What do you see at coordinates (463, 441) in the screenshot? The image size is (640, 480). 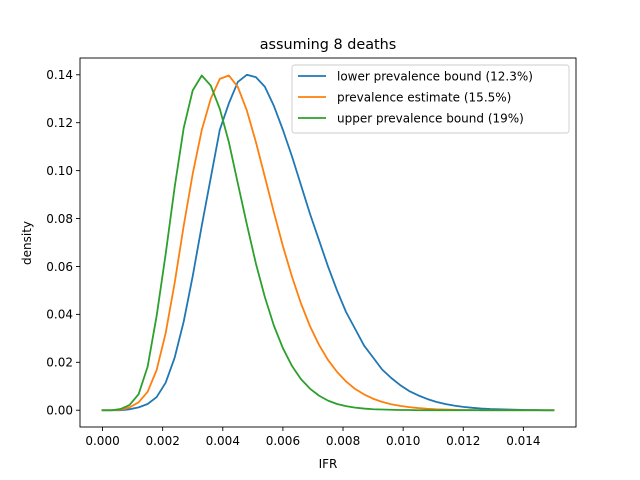 I see `x-tick-label: 0.012` at bounding box center [463, 441].